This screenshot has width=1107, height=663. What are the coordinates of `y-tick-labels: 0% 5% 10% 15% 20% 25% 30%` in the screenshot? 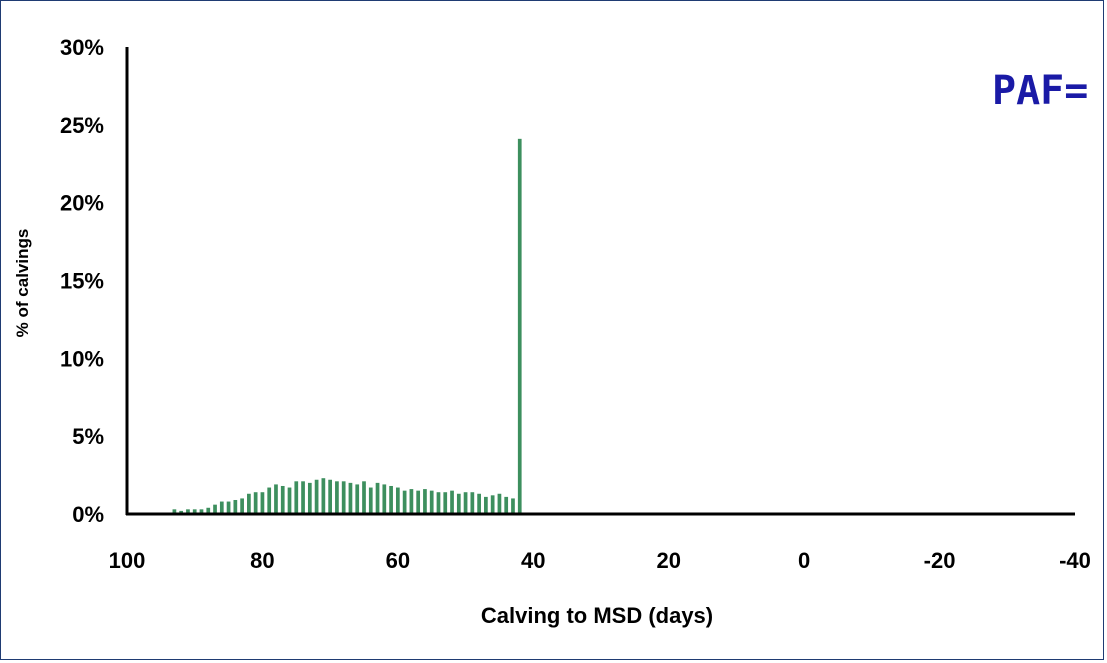 It's located at (82, 281).